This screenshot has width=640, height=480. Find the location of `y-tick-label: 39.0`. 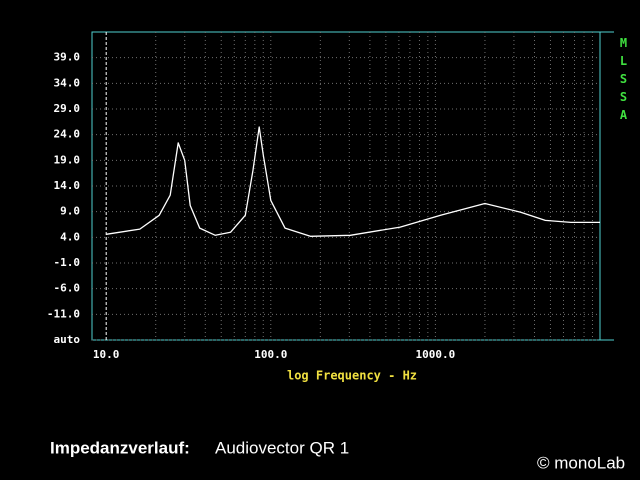

y-tick-label: 39.0 is located at coordinates (67, 57).